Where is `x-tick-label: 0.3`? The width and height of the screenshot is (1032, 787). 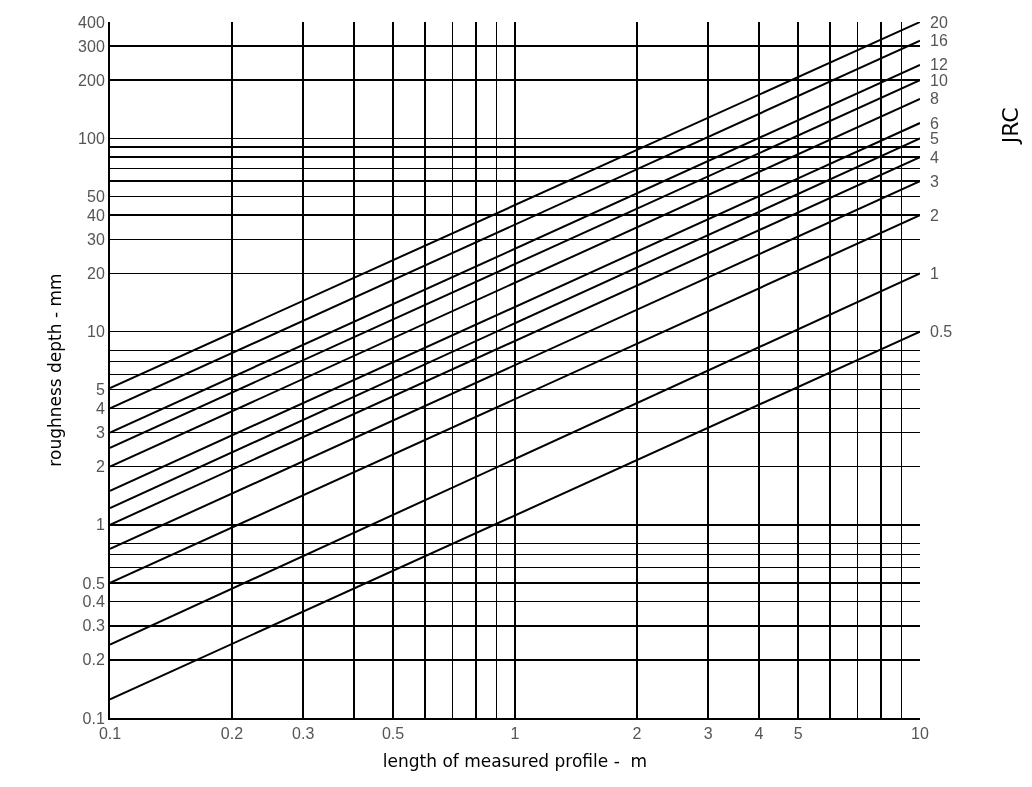
x-tick-label: 0.3 is located at coordinates (303, 734).